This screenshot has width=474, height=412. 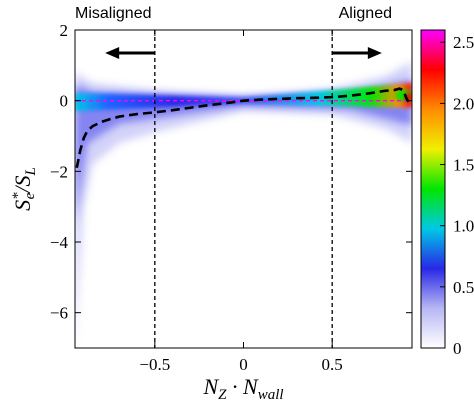 I want to click on misaligned-arrow-head, so click(x=112, y=52).